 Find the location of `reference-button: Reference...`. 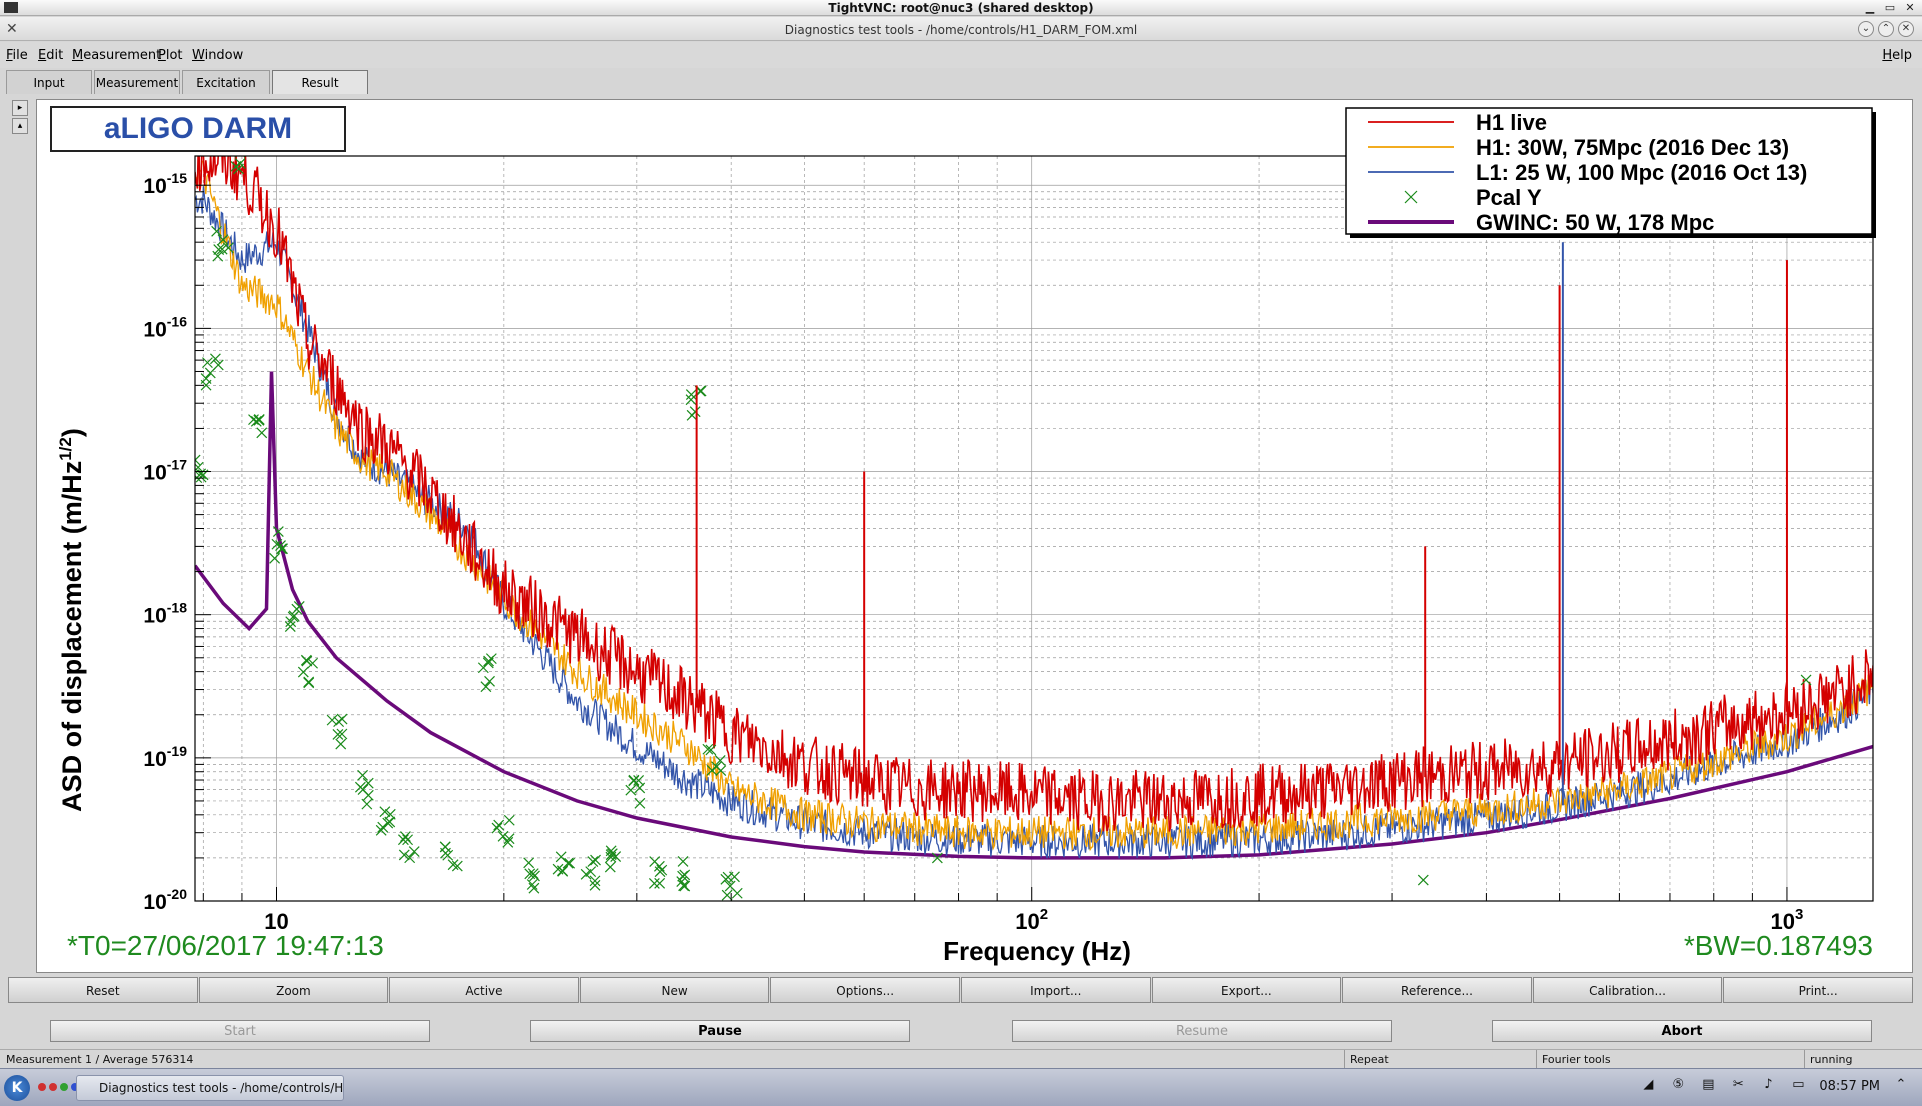

reference-button: Reference... is located at coordinates (1437, 990).